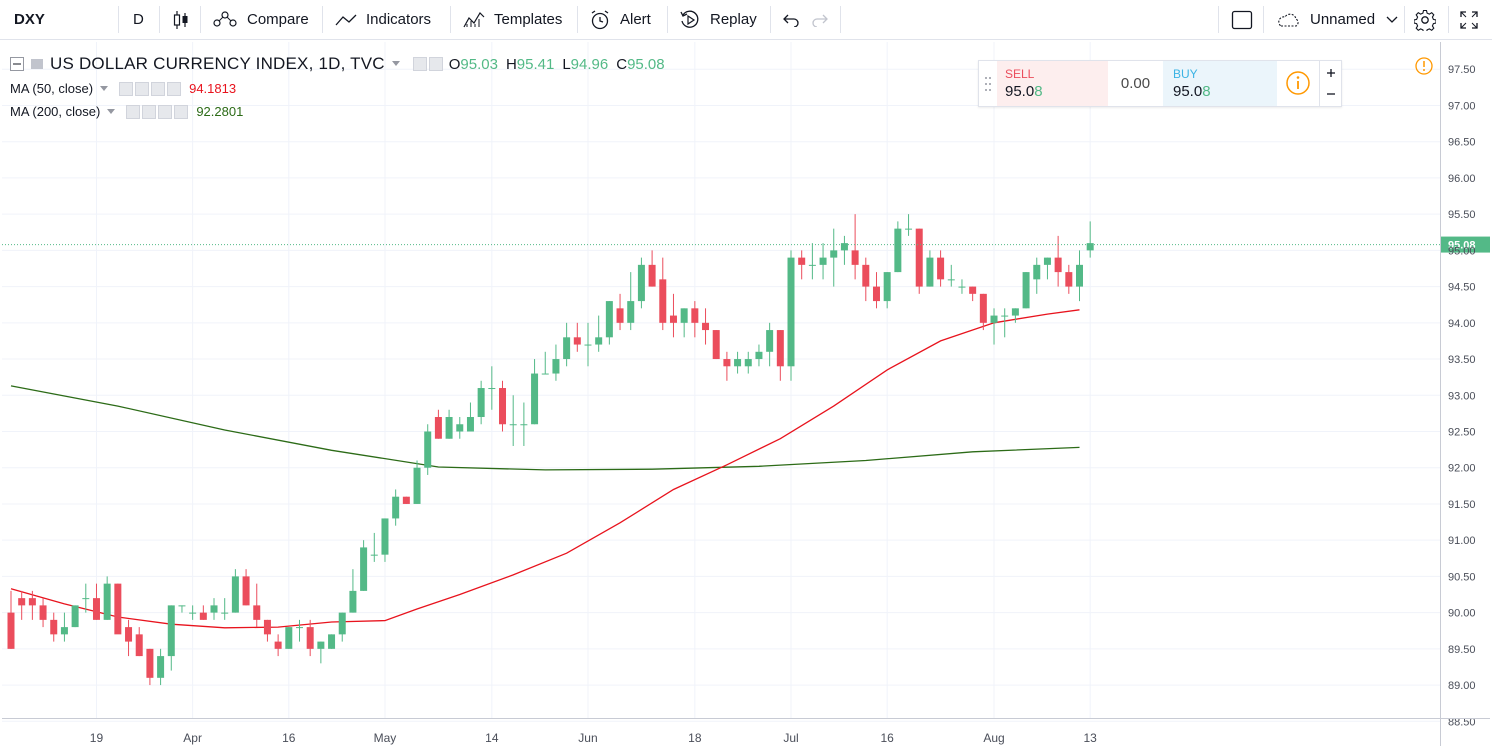 The height and width of the screenshot is (748, 1492). Describe the element at coordinates (29, 19) in the screenshot. I see `symbol-search: DXY` at that location.